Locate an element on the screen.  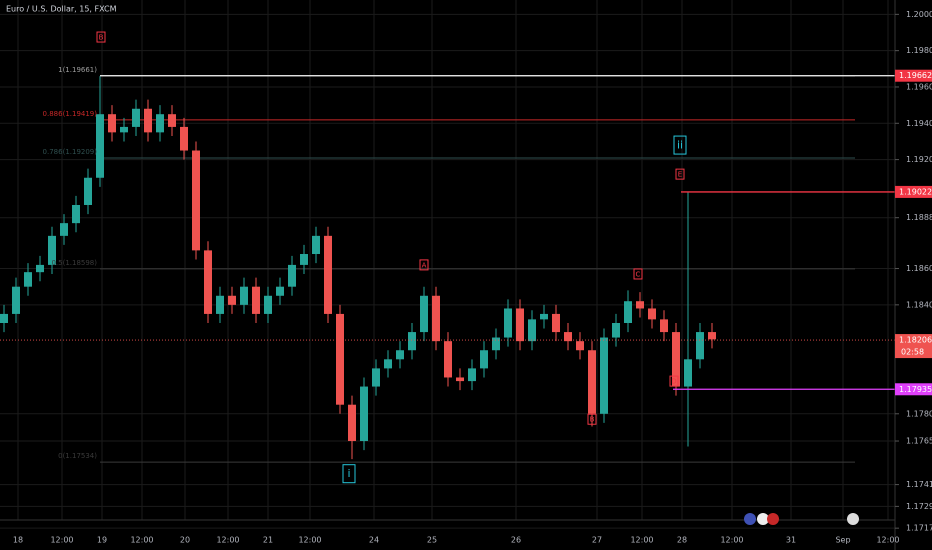
wave-label: A is located at coordinates (424, 265).